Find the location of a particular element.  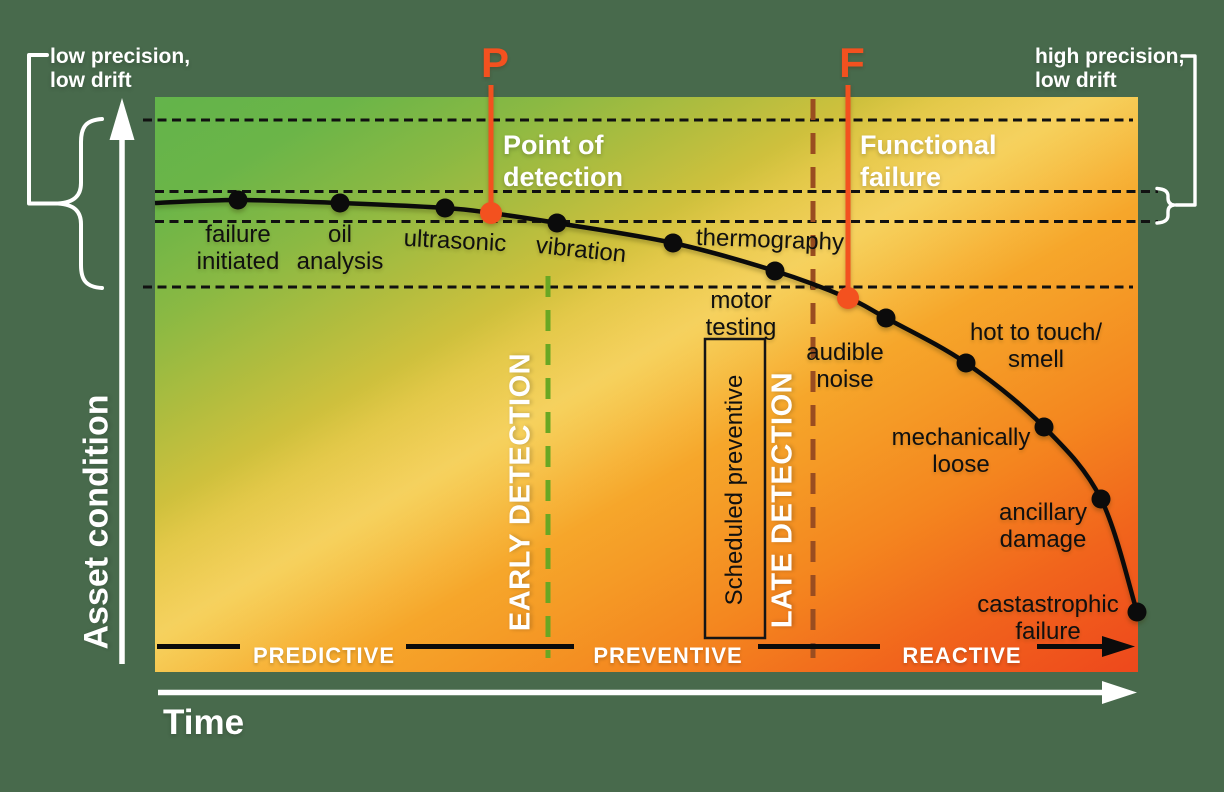

milestone-dot-hot-to-touch-smell is located at coordinates (966, 363).